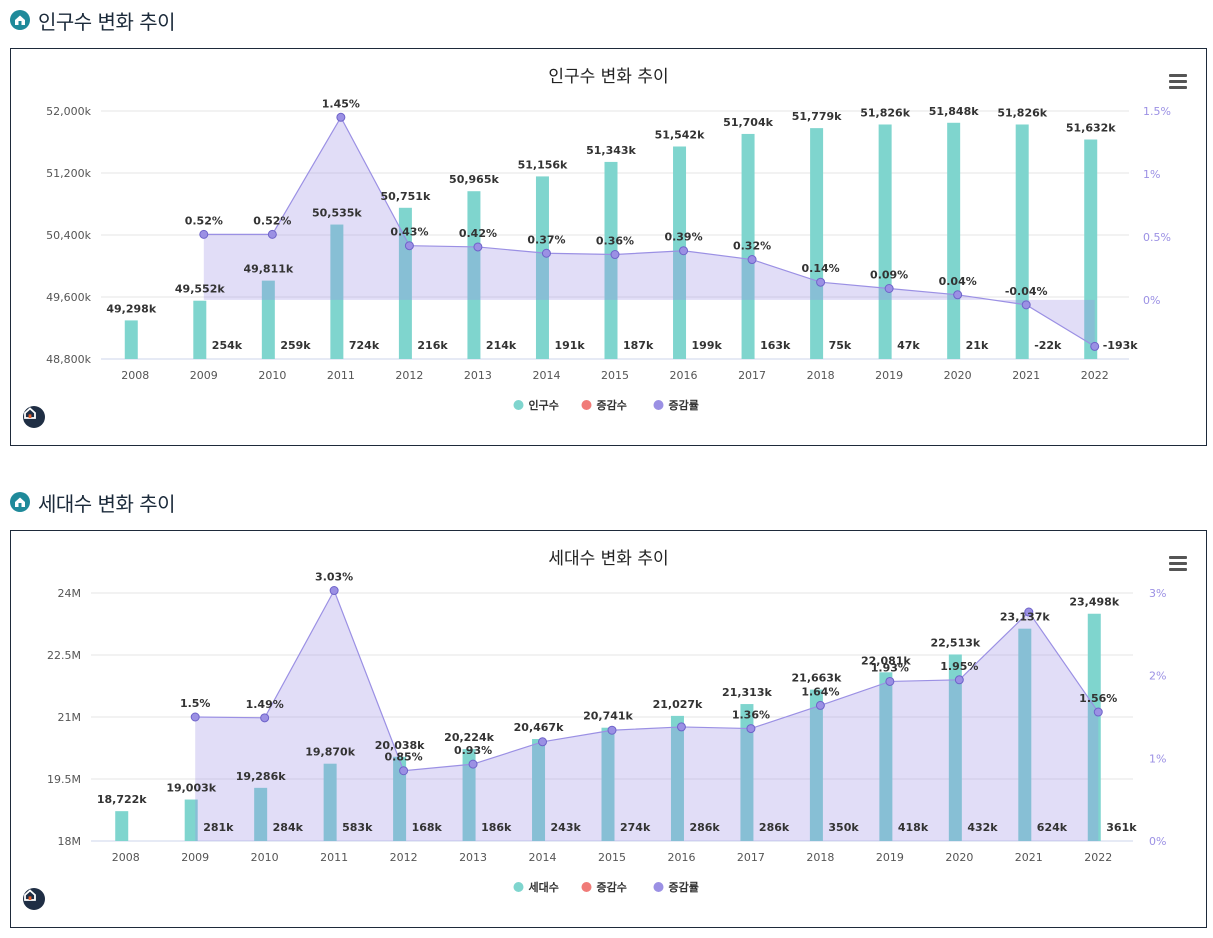  I want to click on delta-value-label: 361k, so click(1121, 827).